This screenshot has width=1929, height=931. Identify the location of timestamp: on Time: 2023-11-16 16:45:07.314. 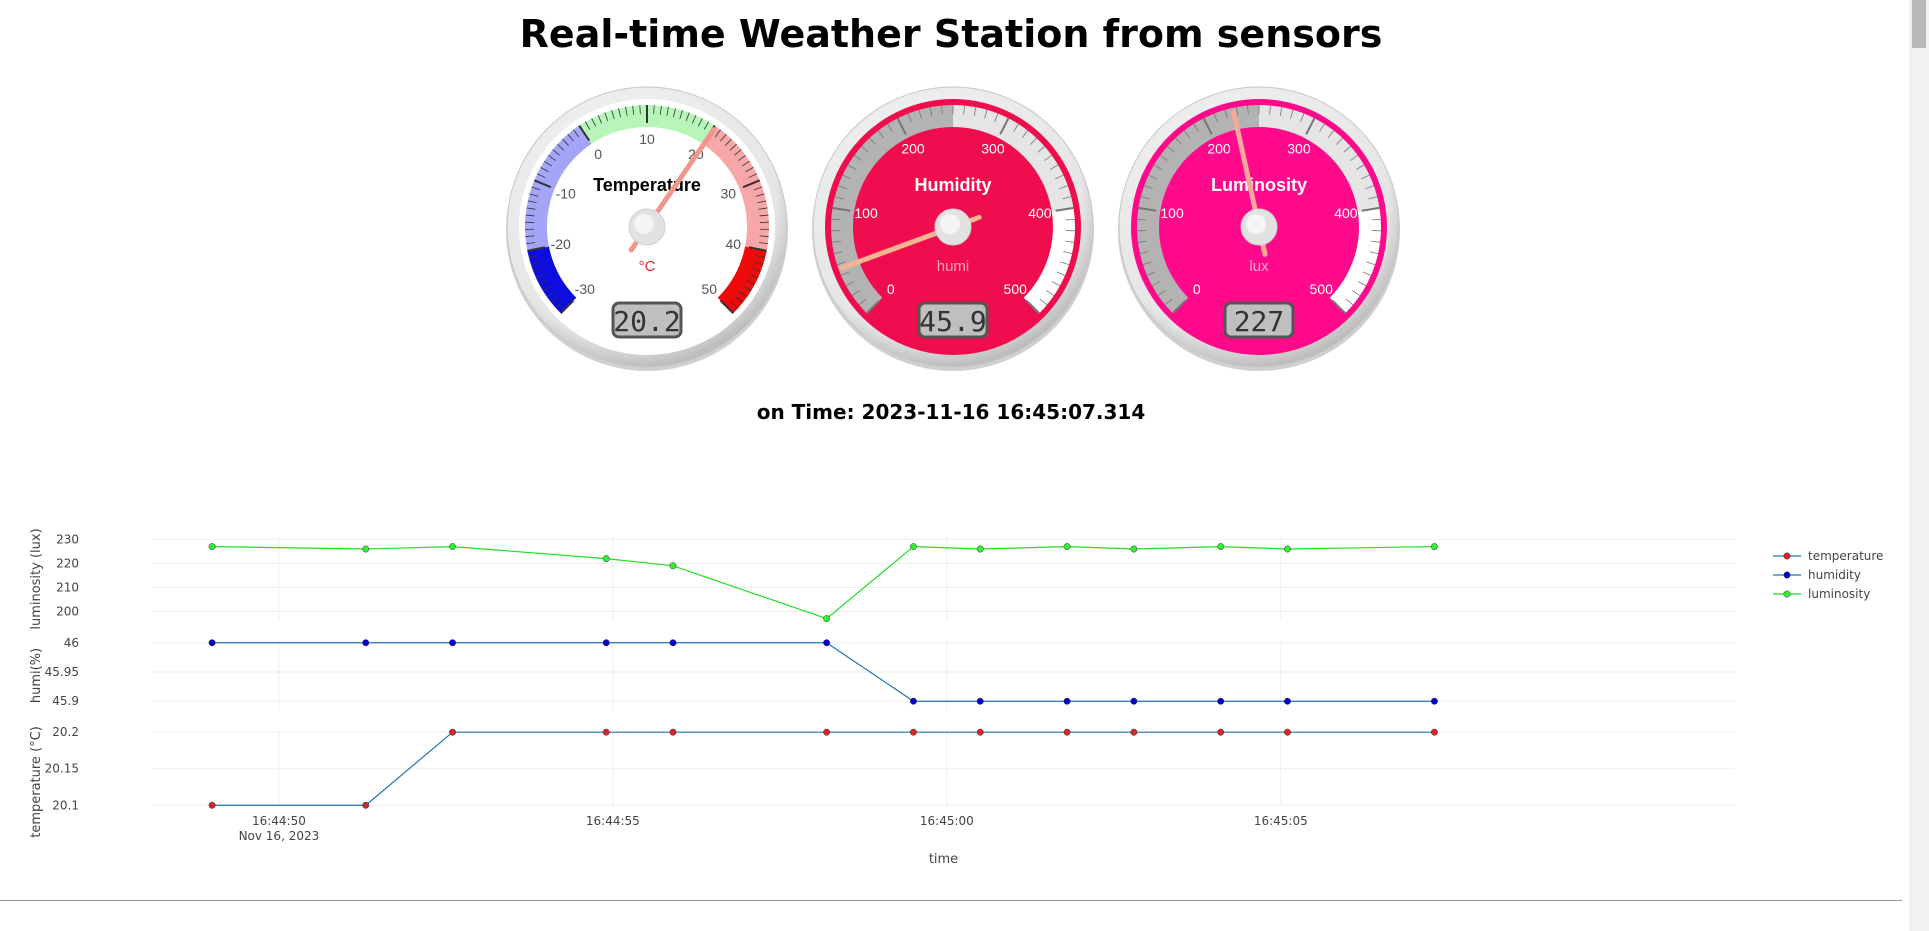
(951, 412).